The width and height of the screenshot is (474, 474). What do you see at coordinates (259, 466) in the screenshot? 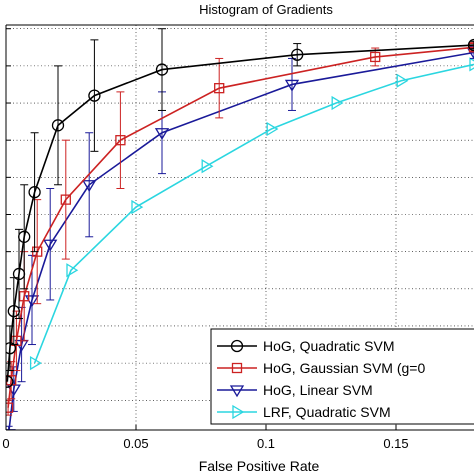
I see `x-axis-label: False Positive Rate` at bounding box center [259, 466].